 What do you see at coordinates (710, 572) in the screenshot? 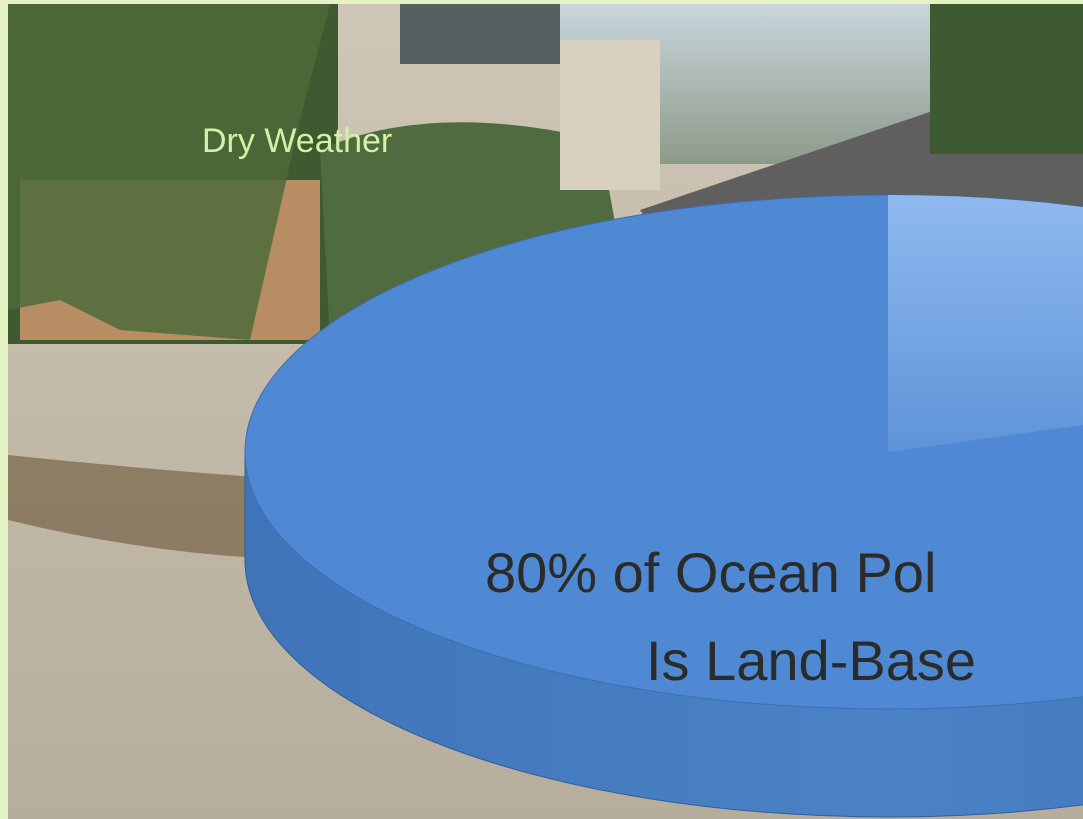
I see `headline-line: 80% of Ocean Pol` at bounding box center [710, 572].